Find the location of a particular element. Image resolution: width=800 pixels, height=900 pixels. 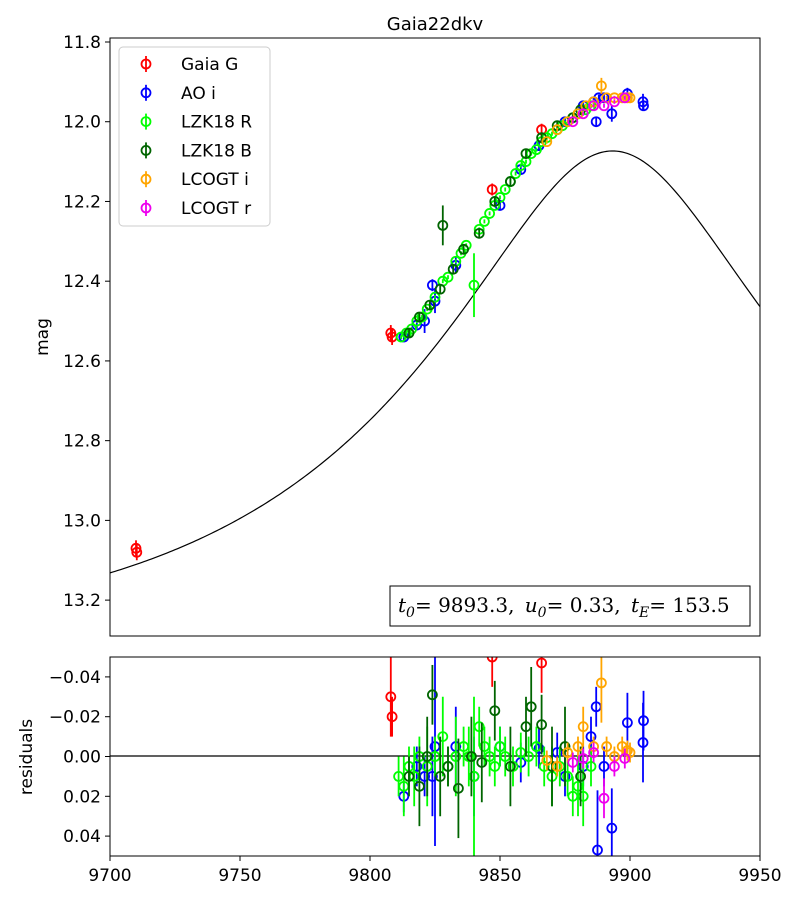

y-tick-label: 0.02 is located at coordinates (82, 797).